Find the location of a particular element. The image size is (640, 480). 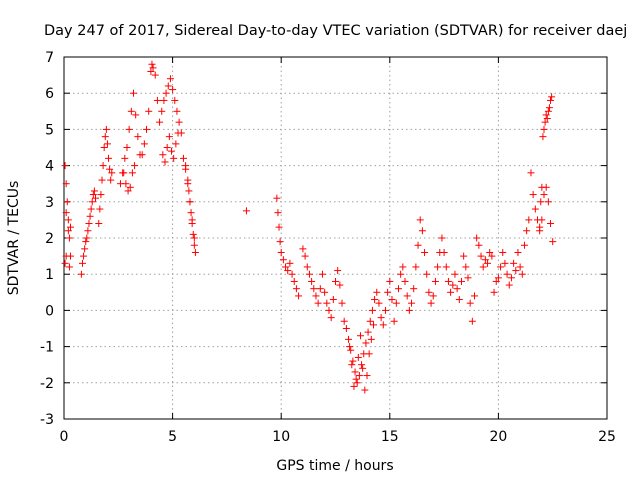

y-tick-label: 4 is located at coordinates (49, 167).